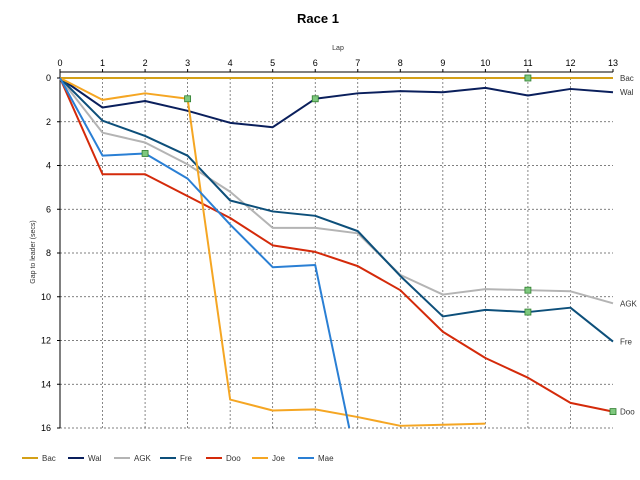  Describe the element at coordinates (318, 18) in the screenshot. I see `chart-title: Race 1` at that location.